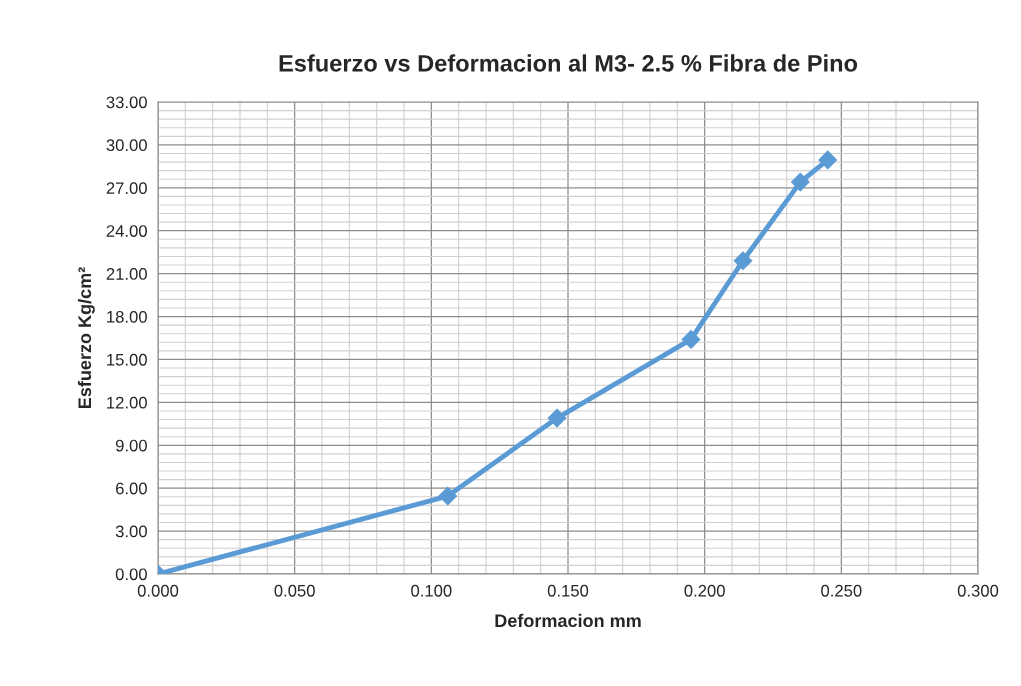 The width and height of the screenshot is (1021, 686). What do you see at coordinates (294, 590) in the screenshot?
I see `x-tick-label: 0.050` at bounding box center [294, 590].